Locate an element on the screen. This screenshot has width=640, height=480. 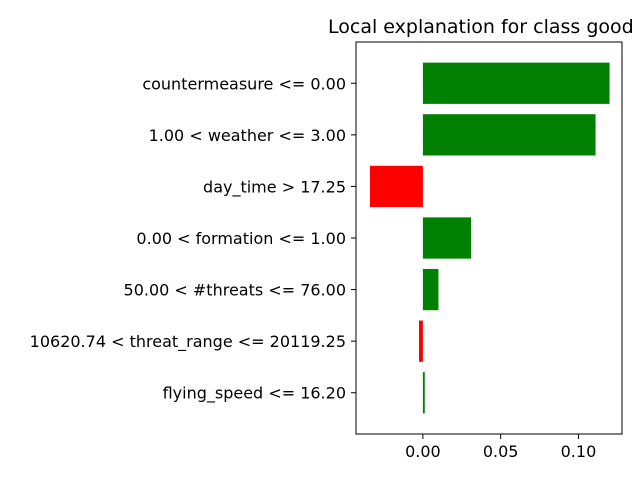
y-tick-label: 10620.74 < threat_range <= 20119.25 is located at coordinates (188, 342).